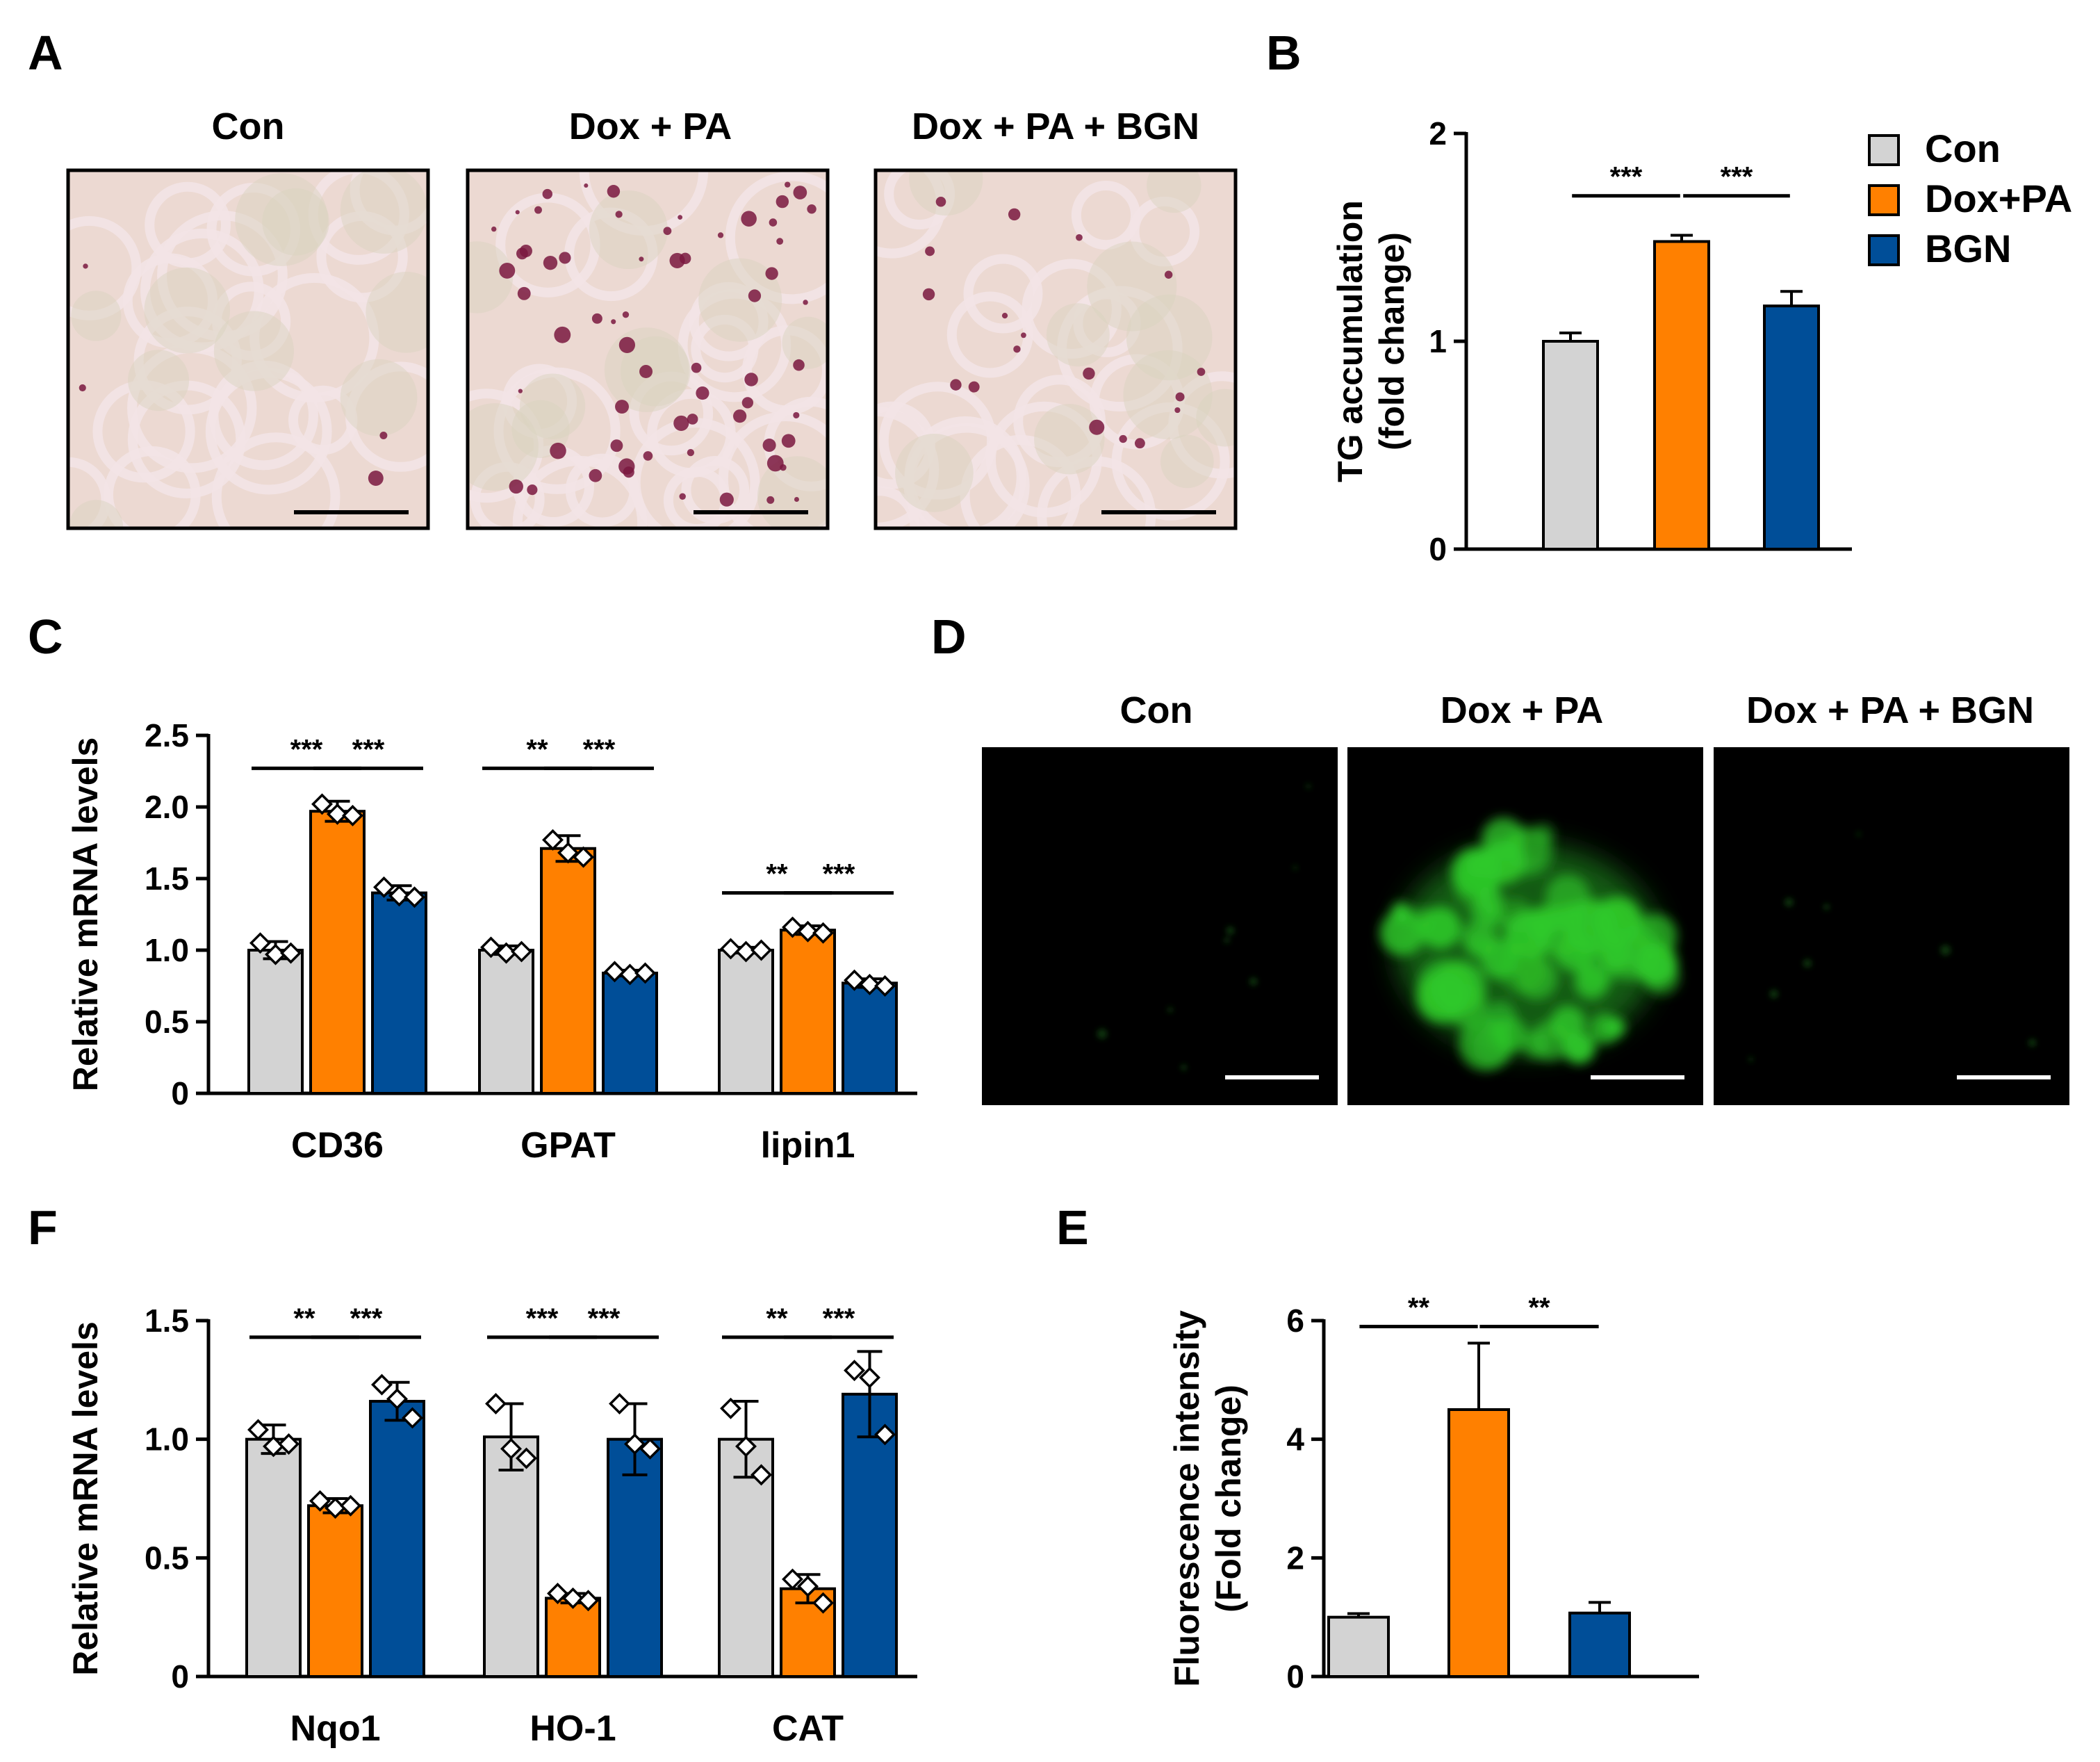  What do you see at coordinates (1284, 53) in the screenshot?
I see `panel-letter-b: B` at bounding box center [1284, 53].